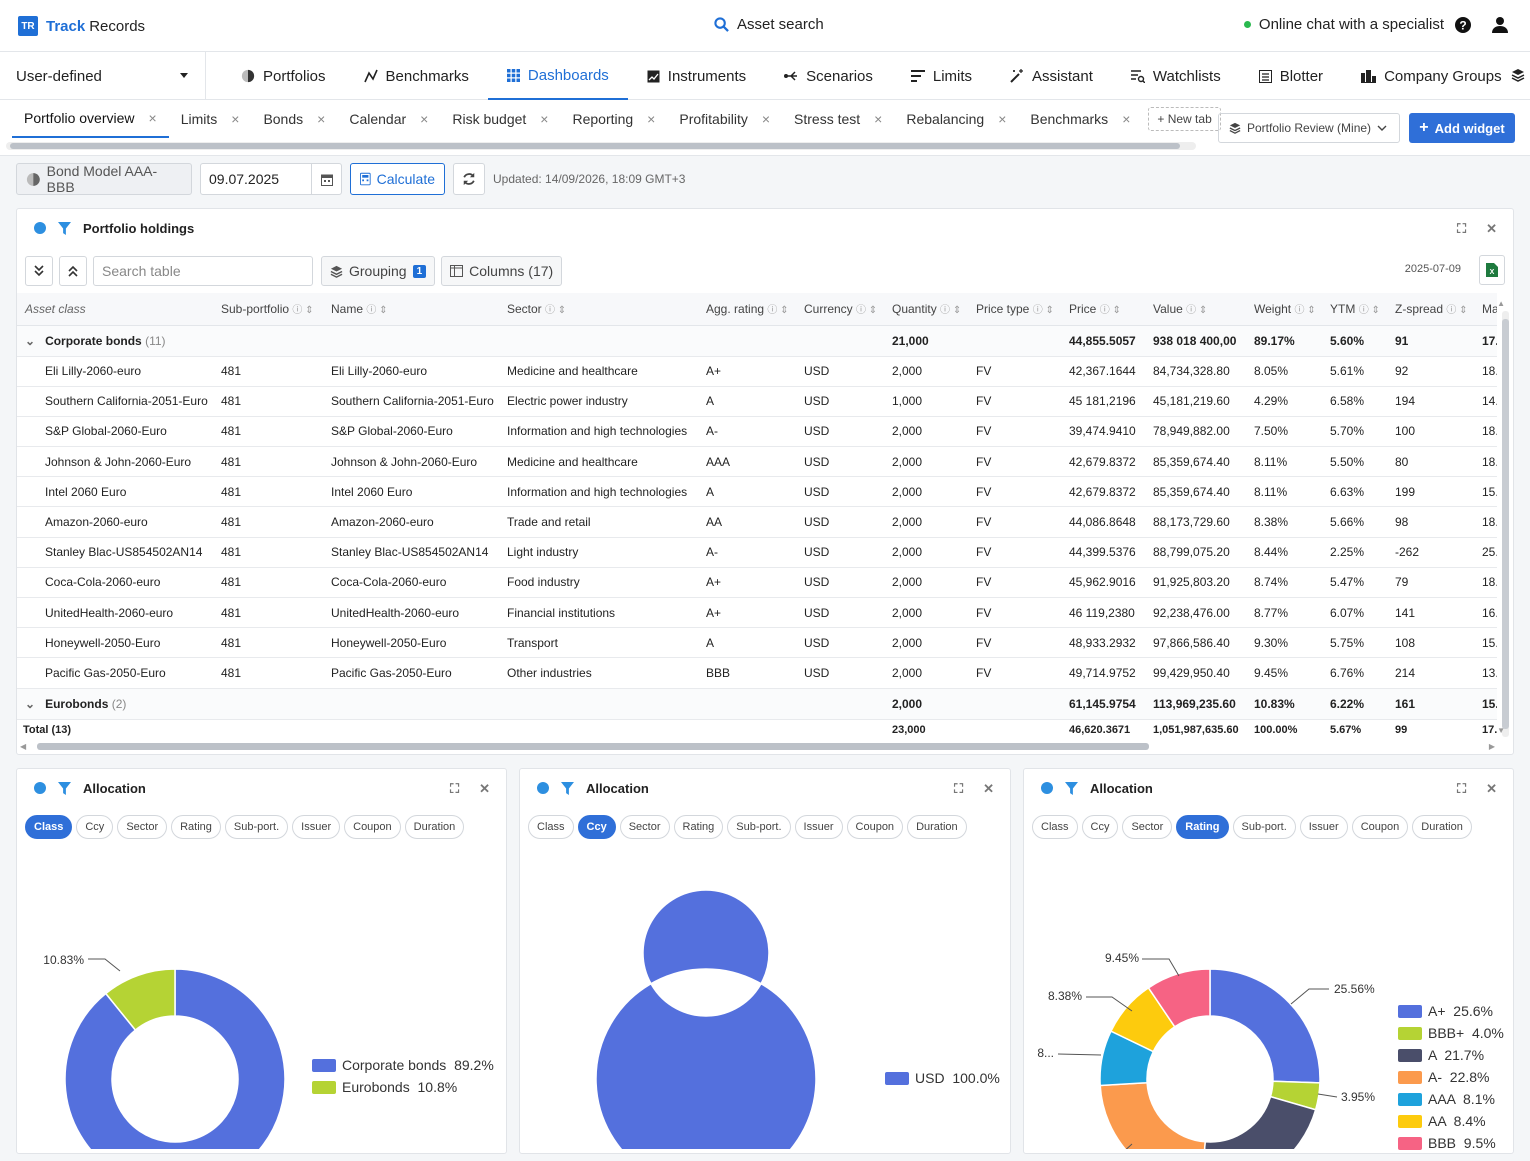 This screenshot has width=1530, height=1161. What do you see at coordinates (1354, 309) in the screenshot?
I see `column-header: YTM ⓘ ⇕` at bounding box center [1354, 309].